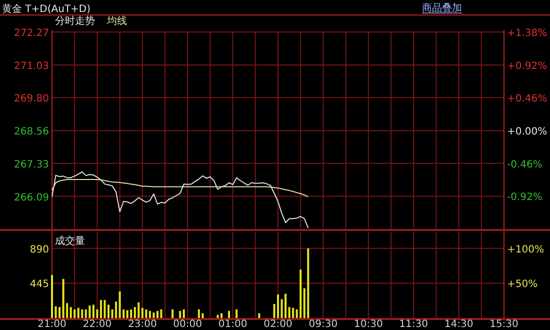 The image size is (550, 330). I want to click on text: 分时走势, so click(75, 21).